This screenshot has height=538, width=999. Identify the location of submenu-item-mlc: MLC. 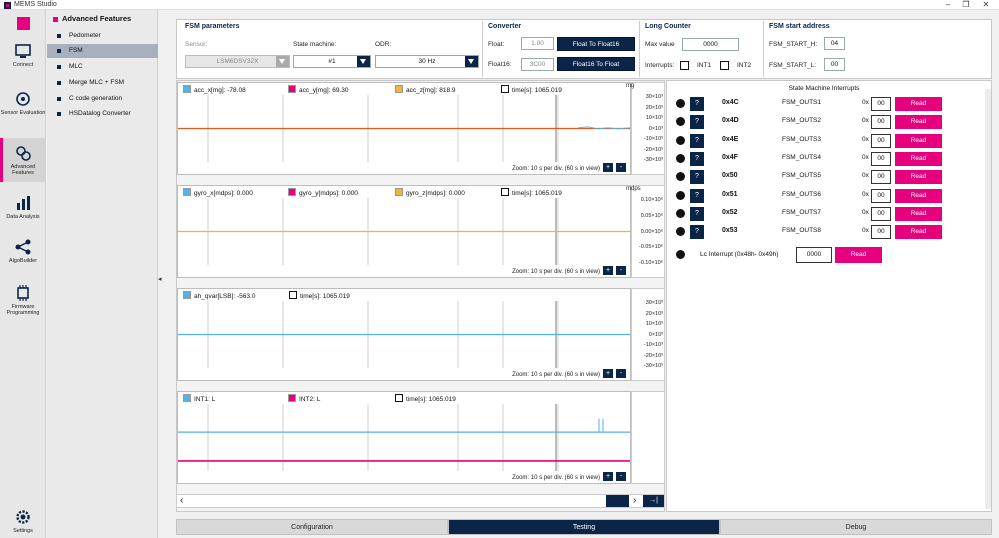
(102, 67).